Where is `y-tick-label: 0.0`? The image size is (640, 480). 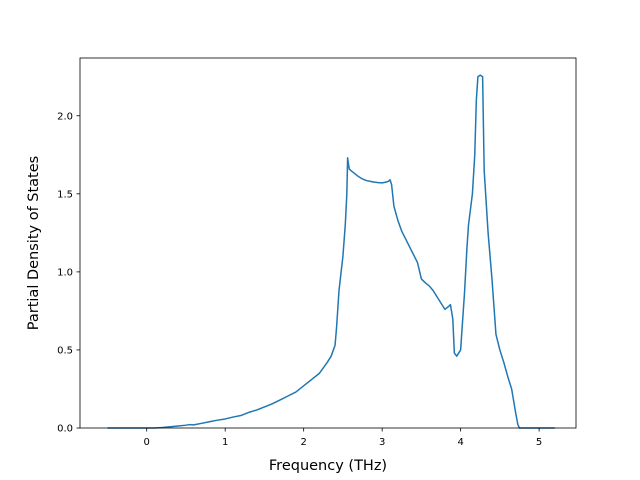
y-tick-label: 0.0 is located at coordinates (65, 429).